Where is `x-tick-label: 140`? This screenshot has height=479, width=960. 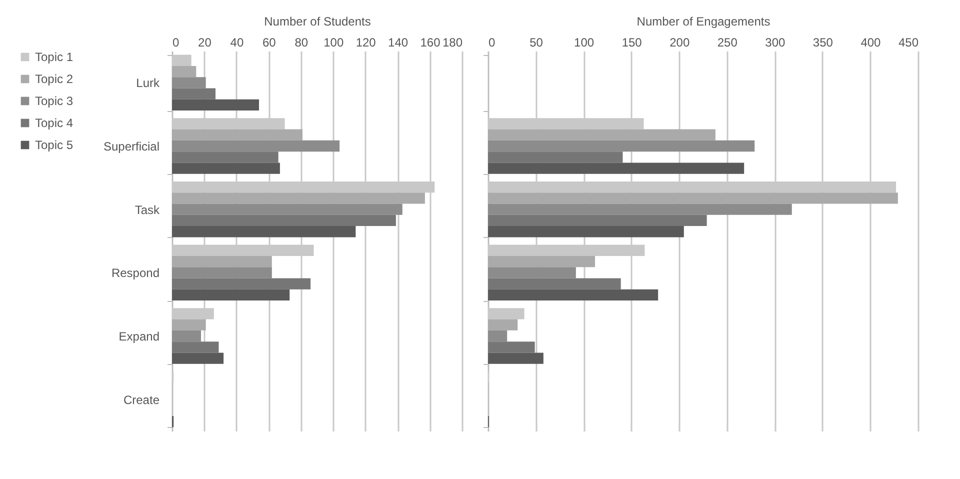 x-tick-label: 140 is located at coordinates (398, 43).